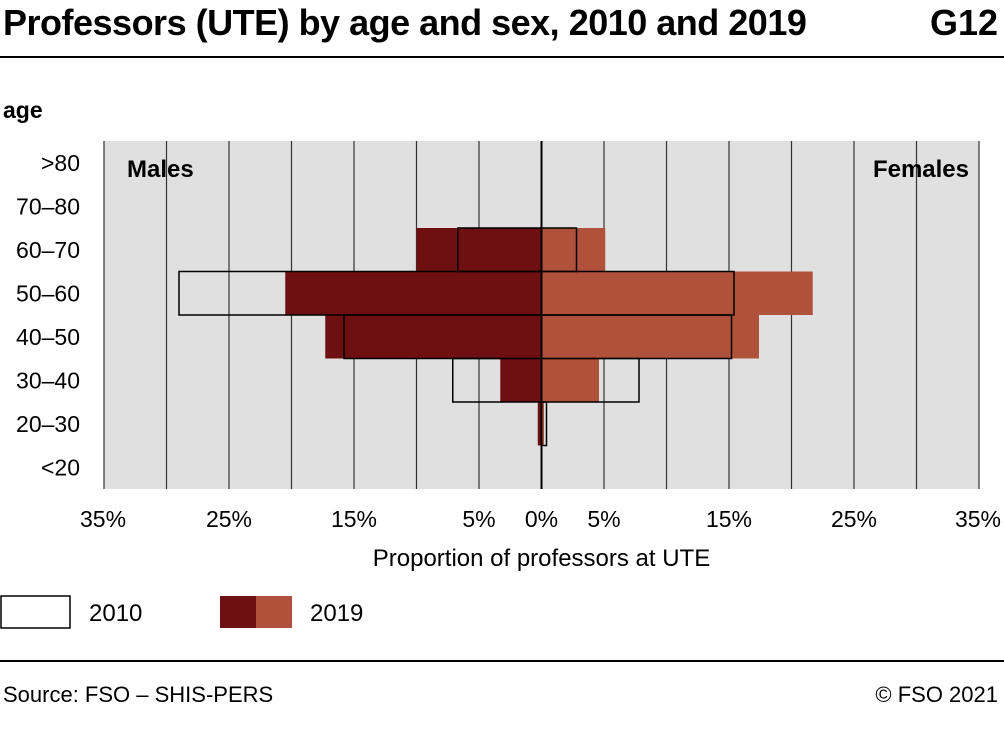  I want to click on source-note: Source: FSO – SHIS-PERS, so click(138, 694).